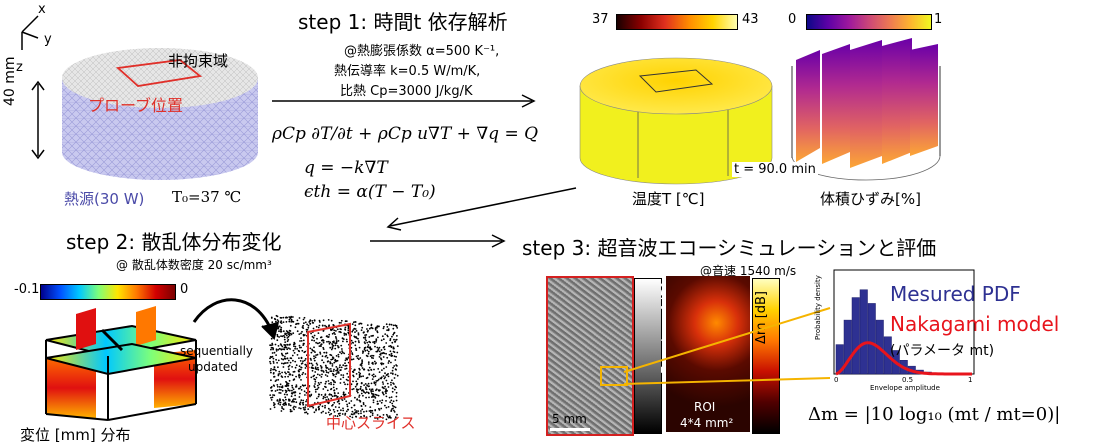 This screenshot has width=1103, height=448. I want to click on heat-source-label: 熱源(30 W), so click(104, 199).